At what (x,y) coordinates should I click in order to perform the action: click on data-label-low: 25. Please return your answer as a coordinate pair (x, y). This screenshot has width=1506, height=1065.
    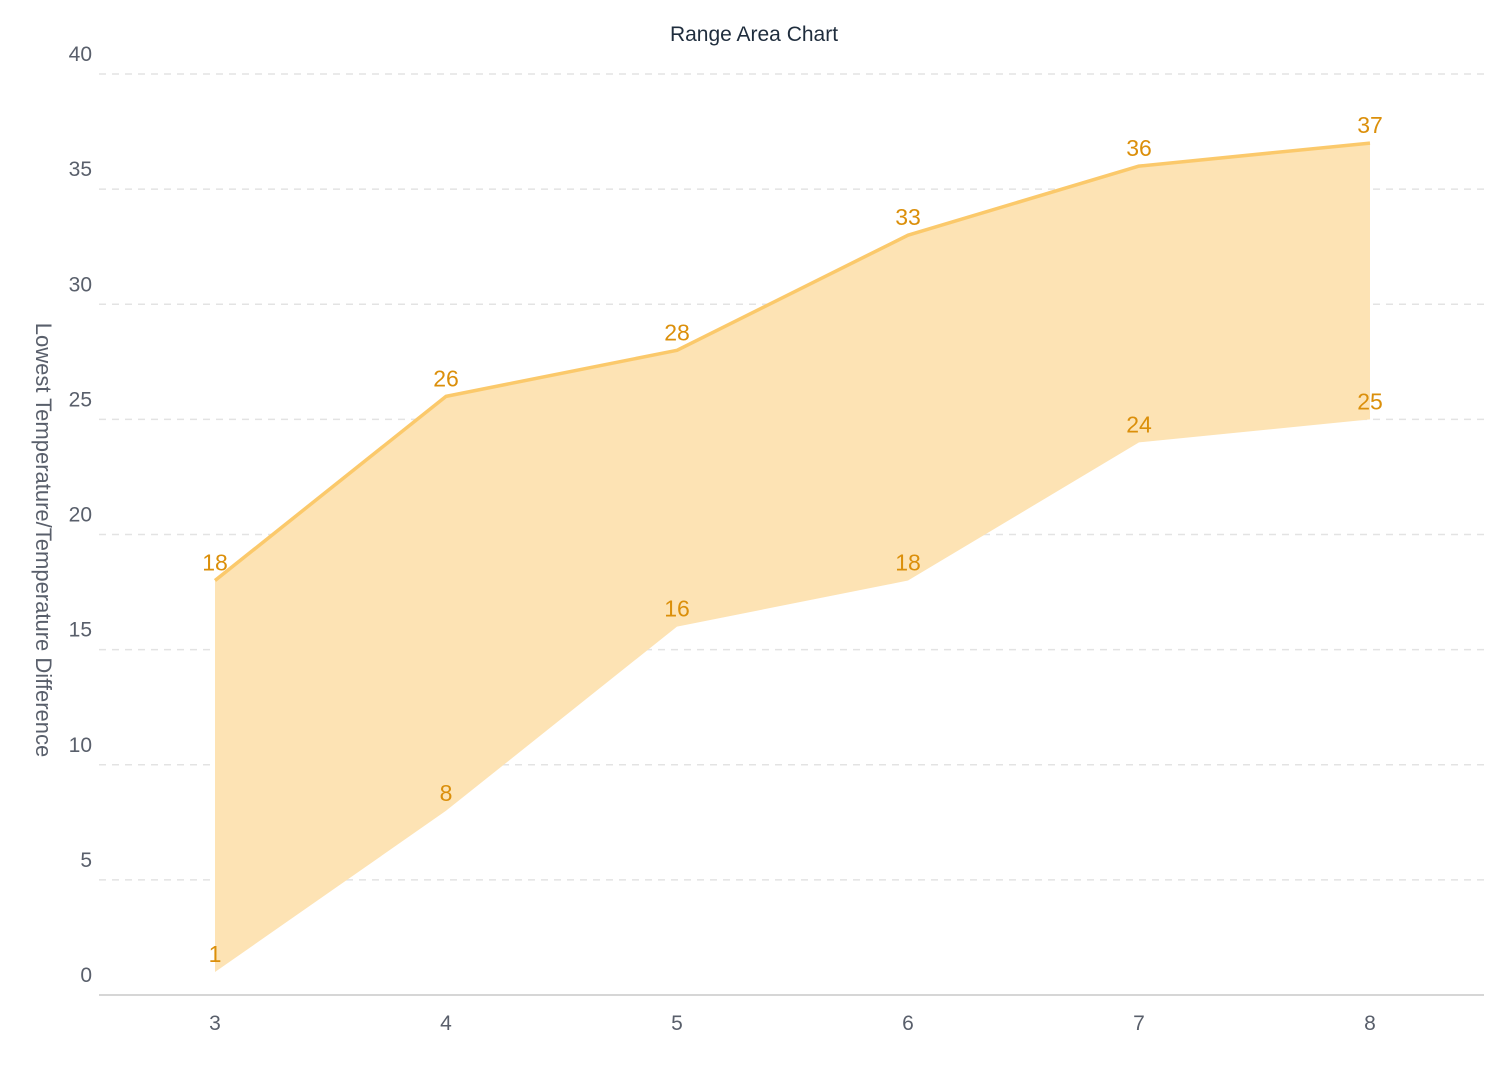
    Looking at the image, I should click on (1370, 401).